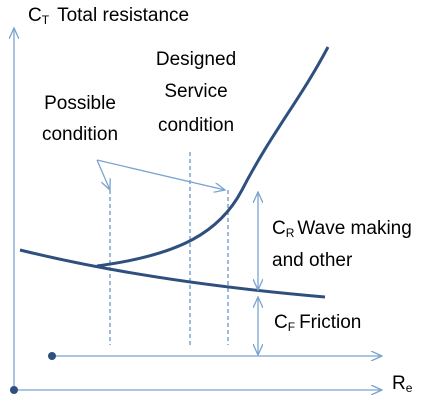 This screenshot has width=444, height=410. Describe the element at coordinates (172, 273) in the screenshot. I see `friction-curve` at that location.